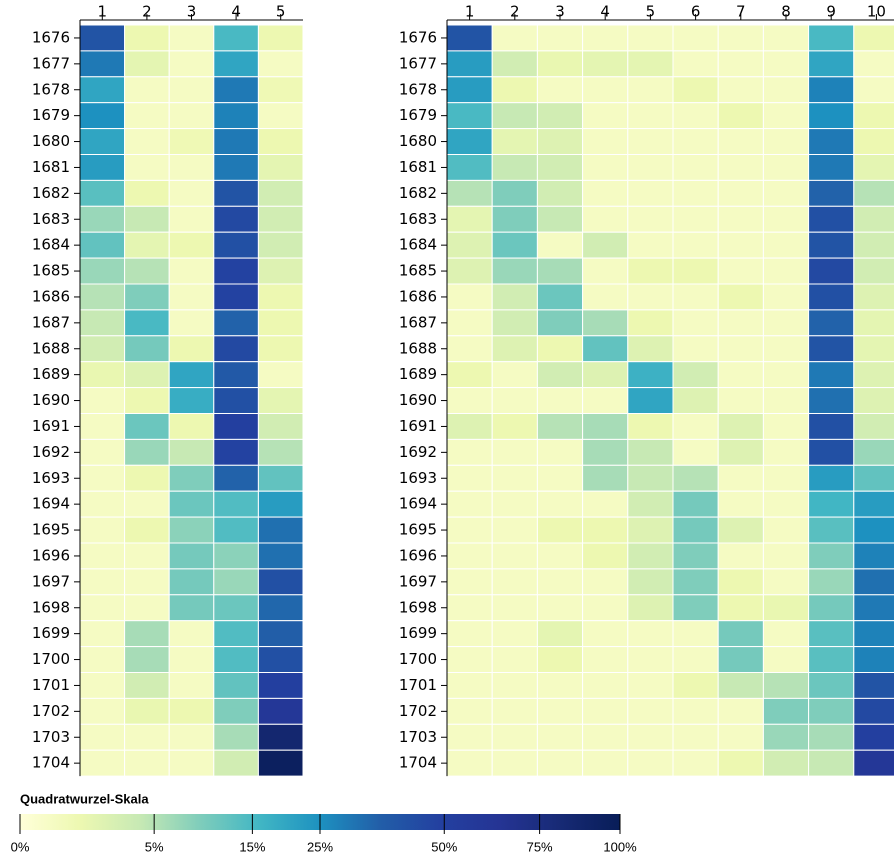 The image size is (894, 856). Describe the element at coordinates (418, 607) in the screenshot. I see `y-tick-label: 1698` at that location.